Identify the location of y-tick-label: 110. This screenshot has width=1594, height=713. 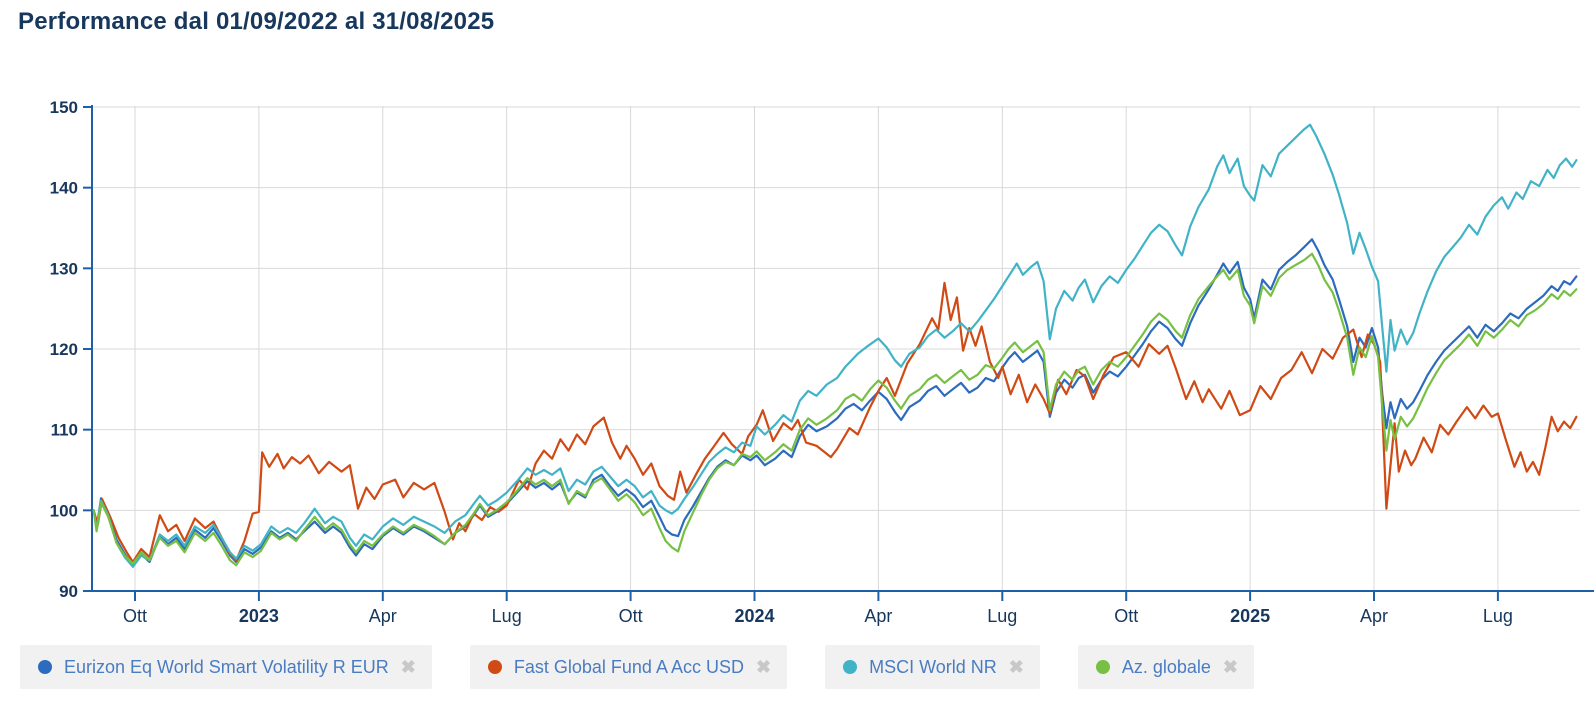
(64, 430).